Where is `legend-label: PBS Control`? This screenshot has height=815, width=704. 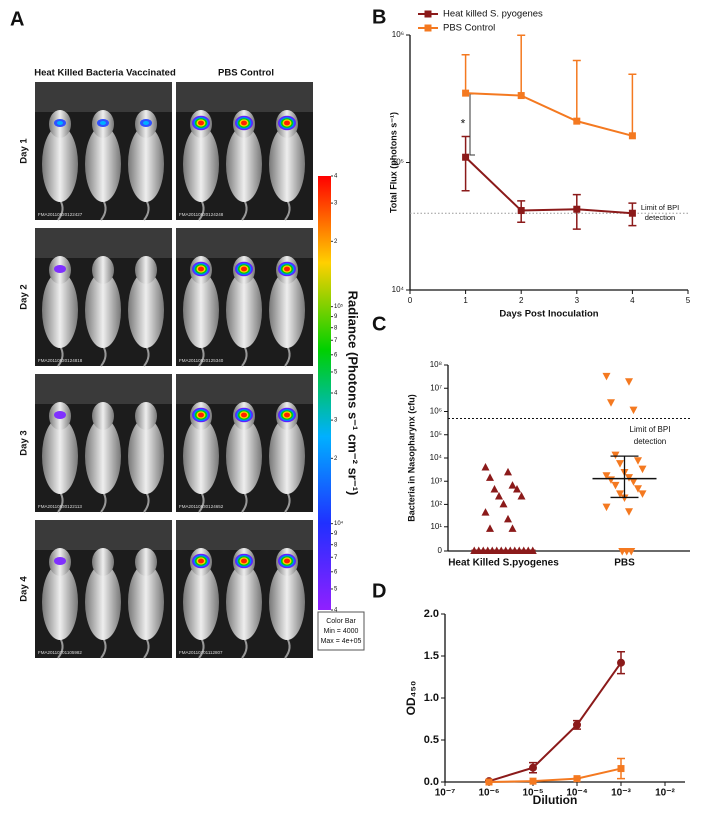 legend-label: PBS Control is located at coordinates (469, 28).